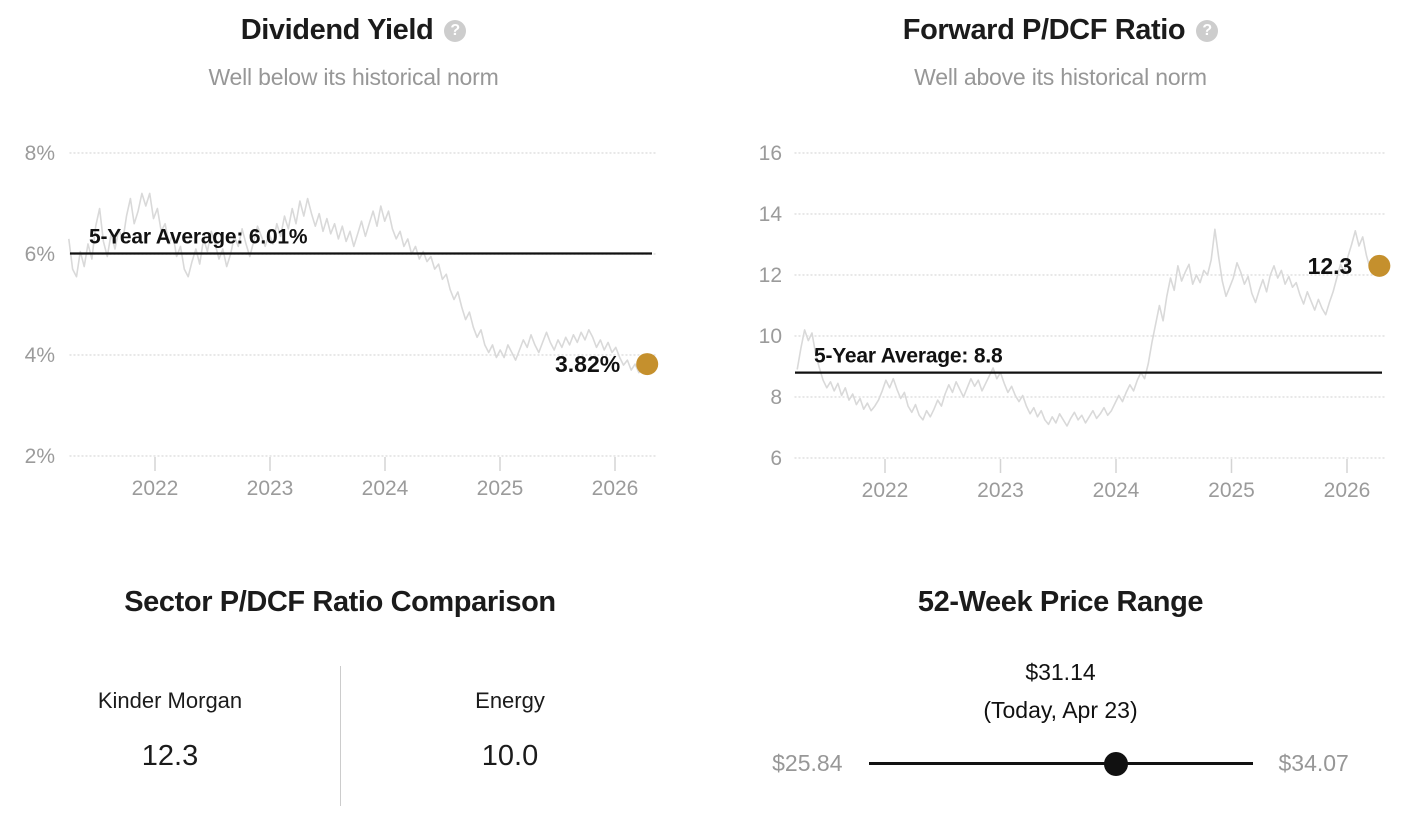 This screenshot has width=1414, height=826. I want to click on dividend-yield-header: Dividend Yield ?, so click(353, 30).